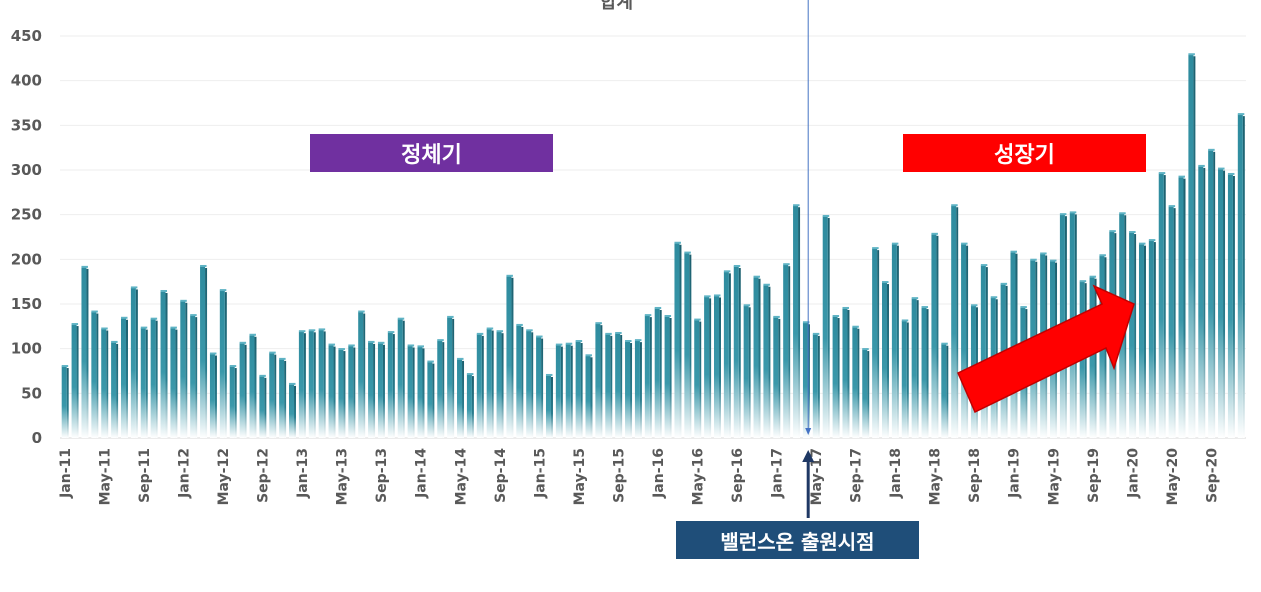 The image size is (1261, 592). What do you see at coordinates (1173, 477) in the screenshot?
I see `x-tick-label: May-20` at bounding box center [1173, 477].